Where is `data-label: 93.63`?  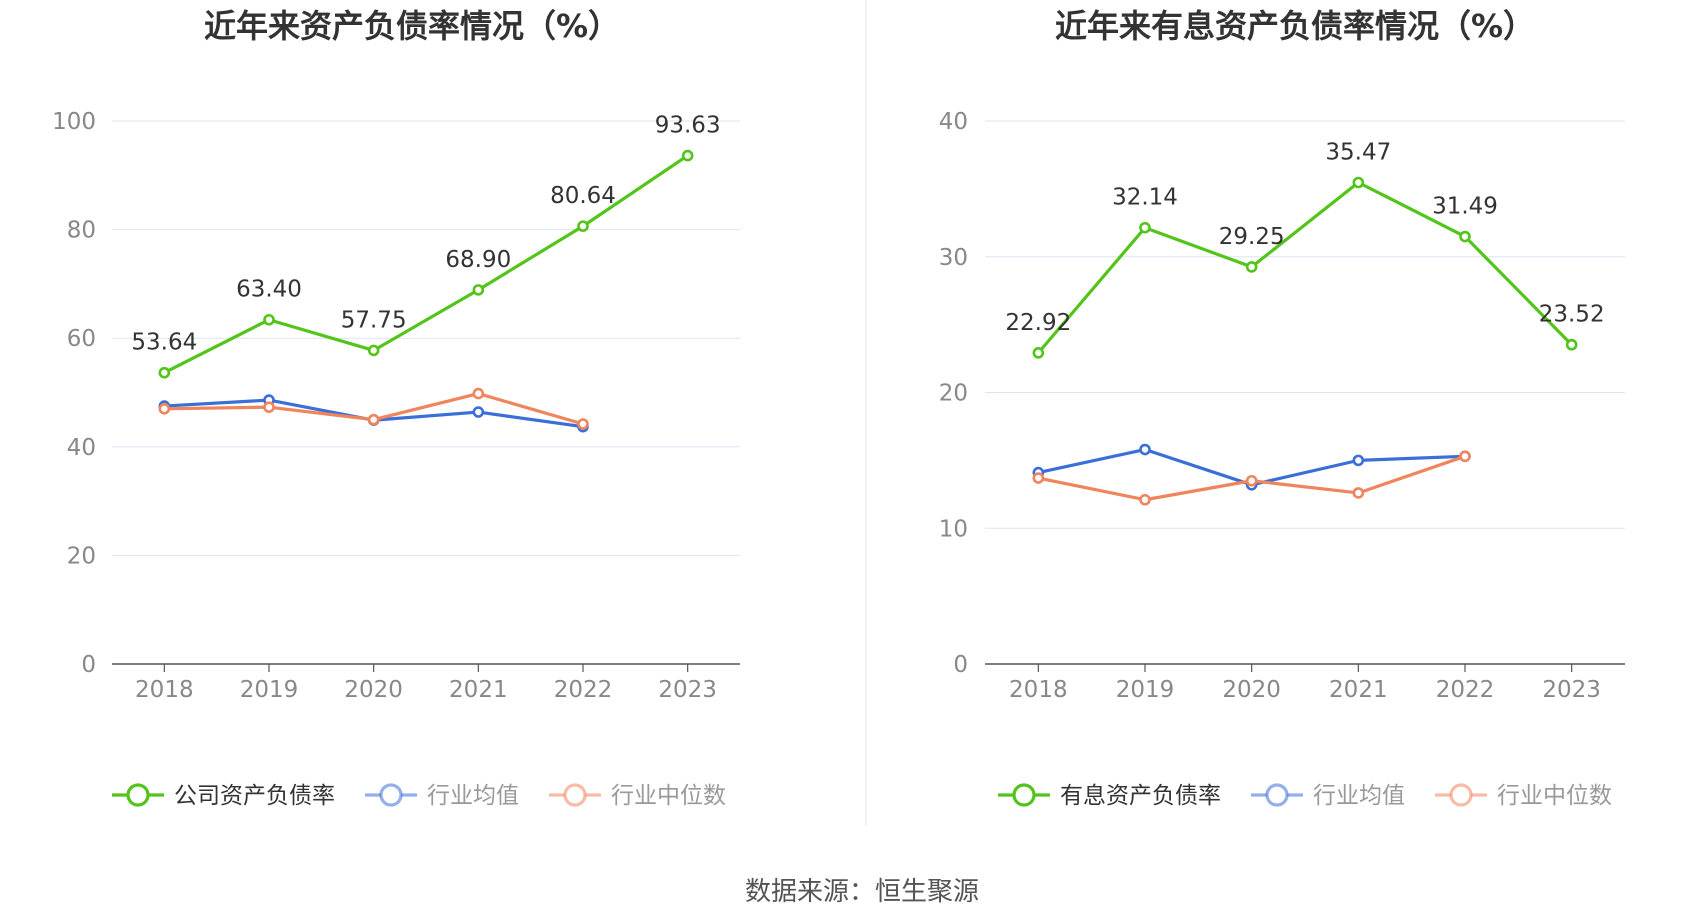
data-label: 93.63 is located at coordinates (688, 126).